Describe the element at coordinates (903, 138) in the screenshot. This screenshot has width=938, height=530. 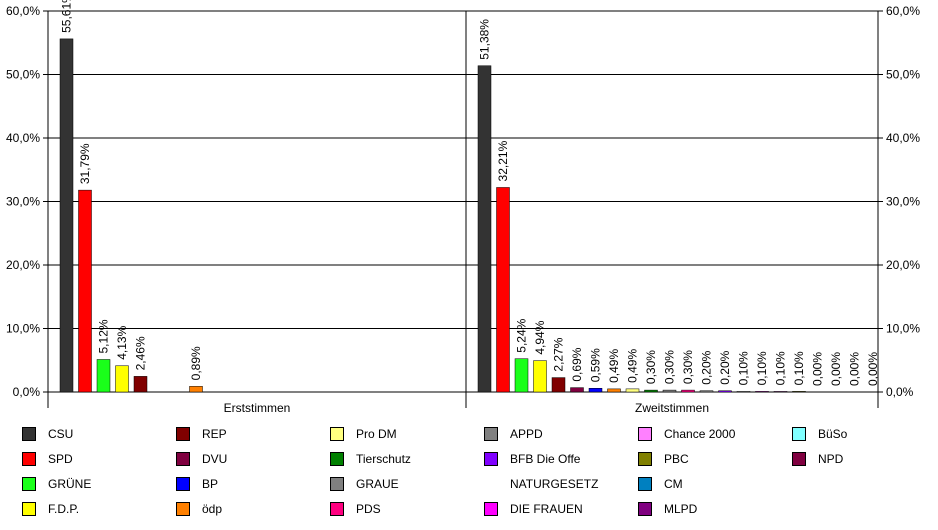
I see `y-tick-label-right: 40,0%` at that location.